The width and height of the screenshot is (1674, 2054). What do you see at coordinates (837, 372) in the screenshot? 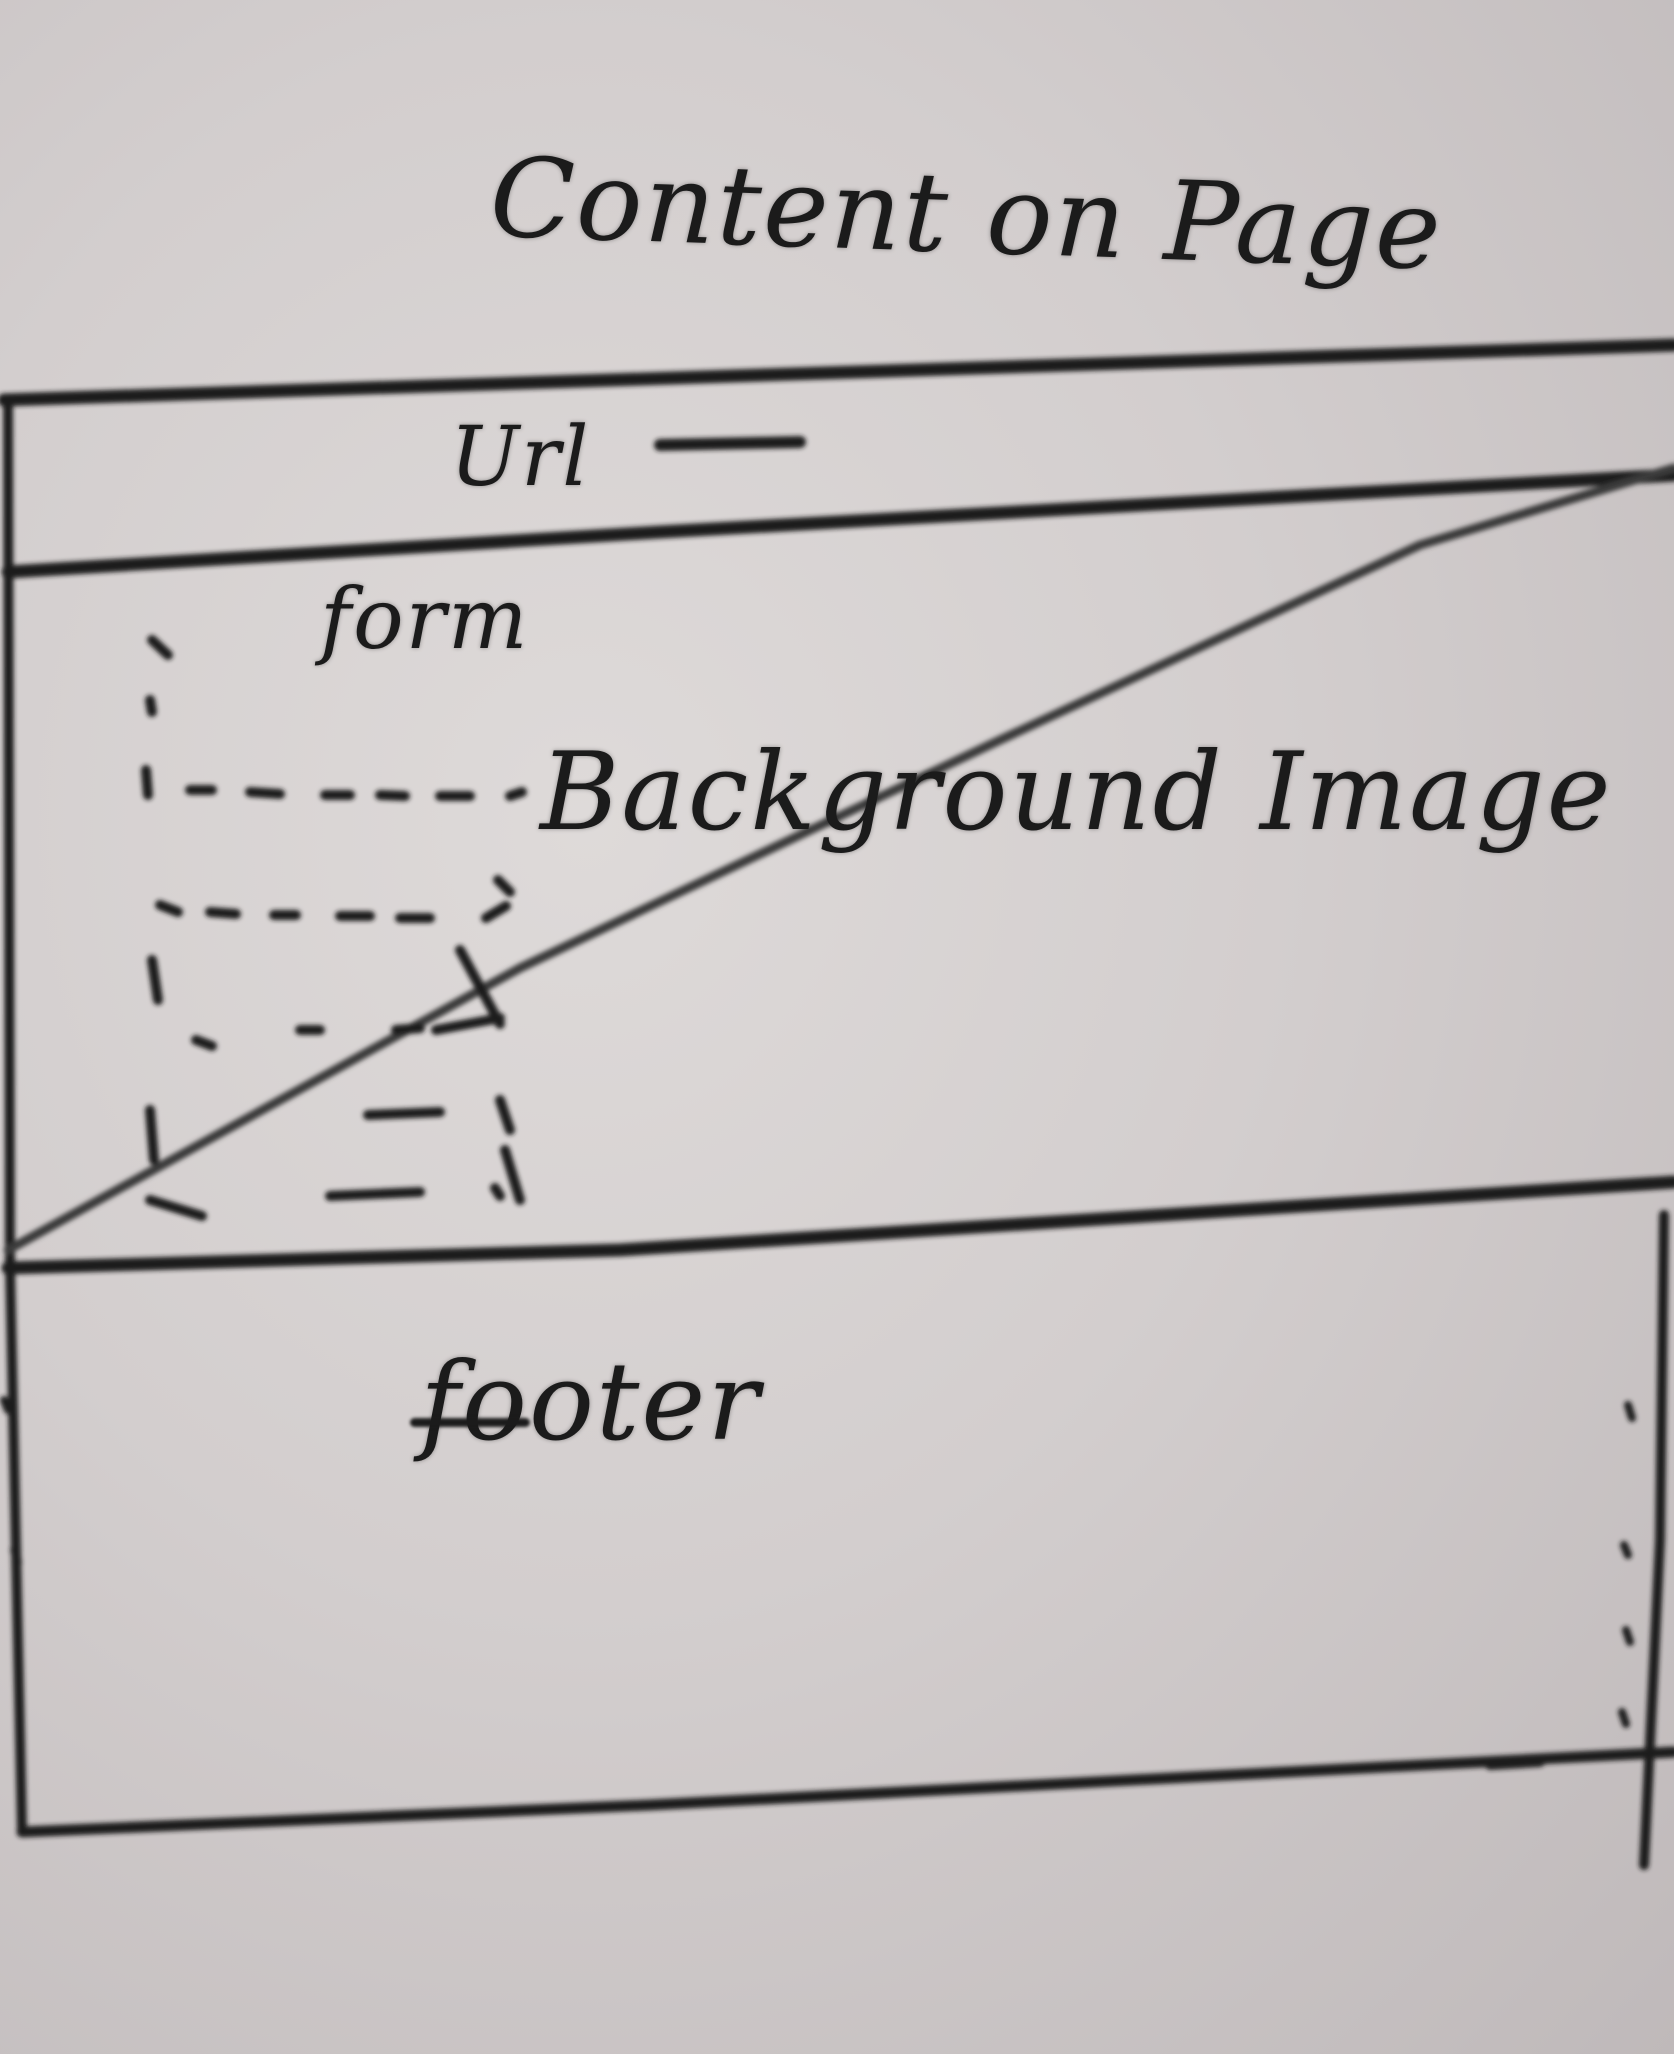
I see `url-bar-top` at bounding box center [837, 372].